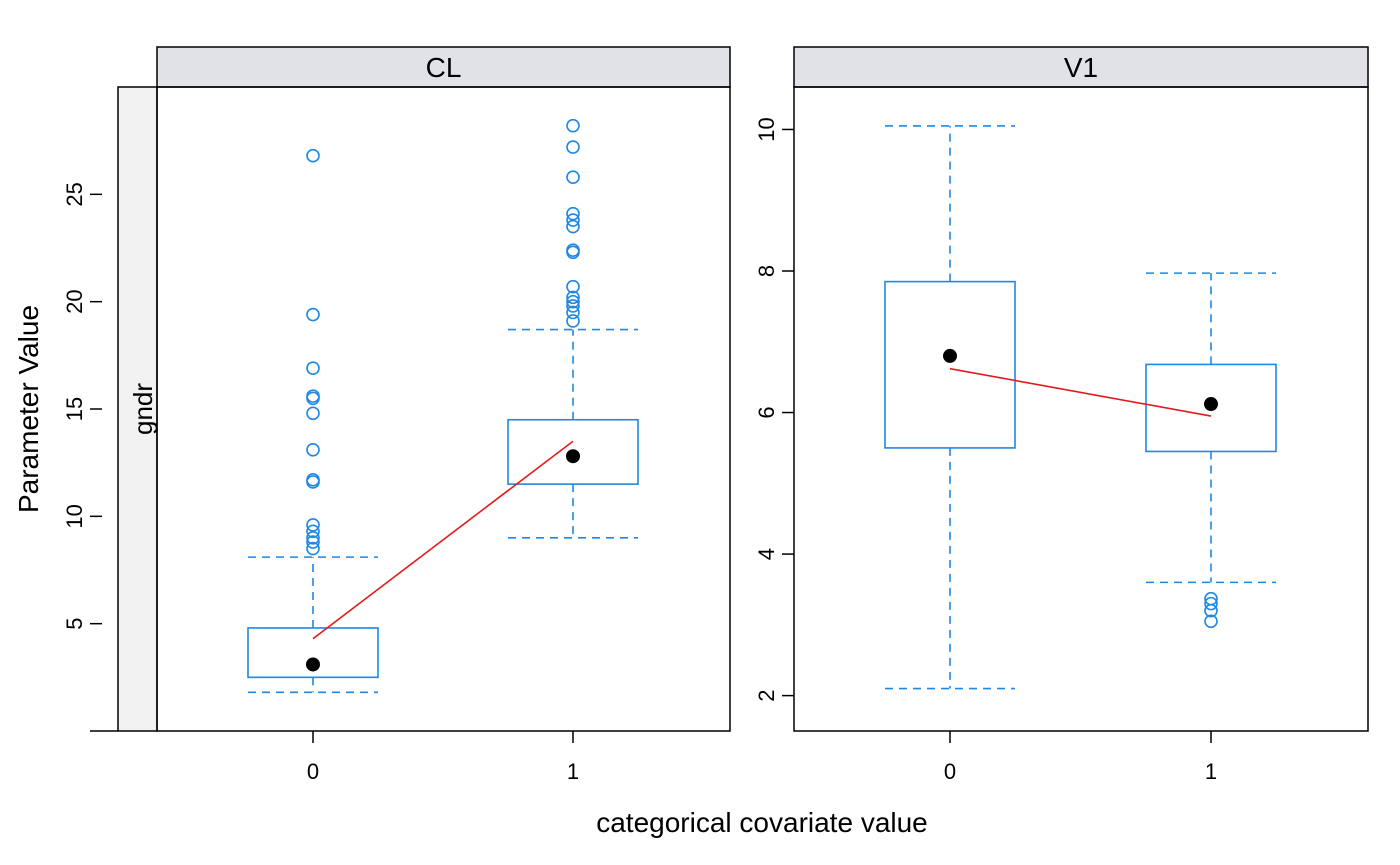  I want to click on left-strip, so click(137, 409).